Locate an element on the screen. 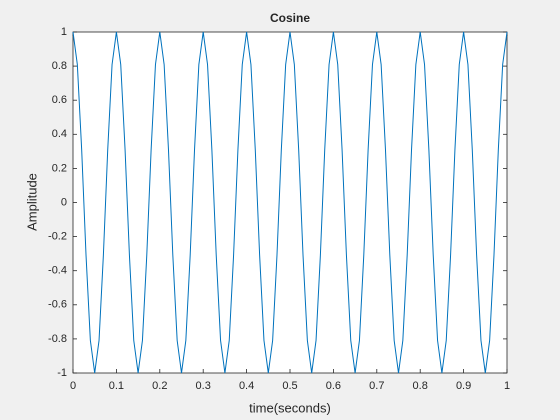  x-tick-label: 1 is located at coordinates (507, 386).